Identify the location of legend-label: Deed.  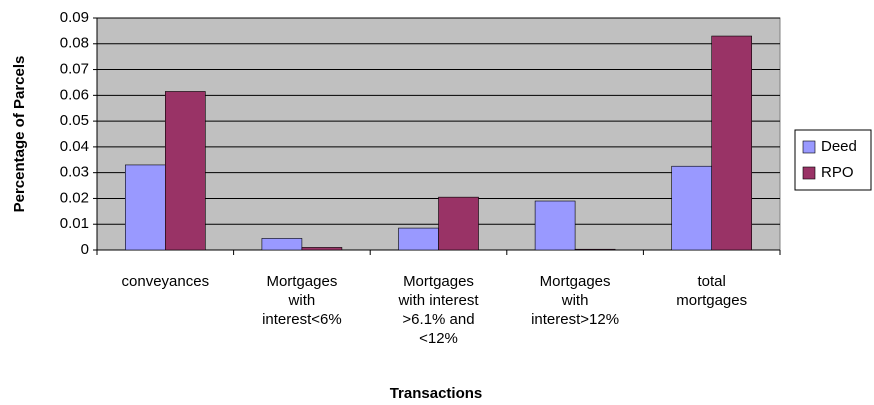
(839, 146).